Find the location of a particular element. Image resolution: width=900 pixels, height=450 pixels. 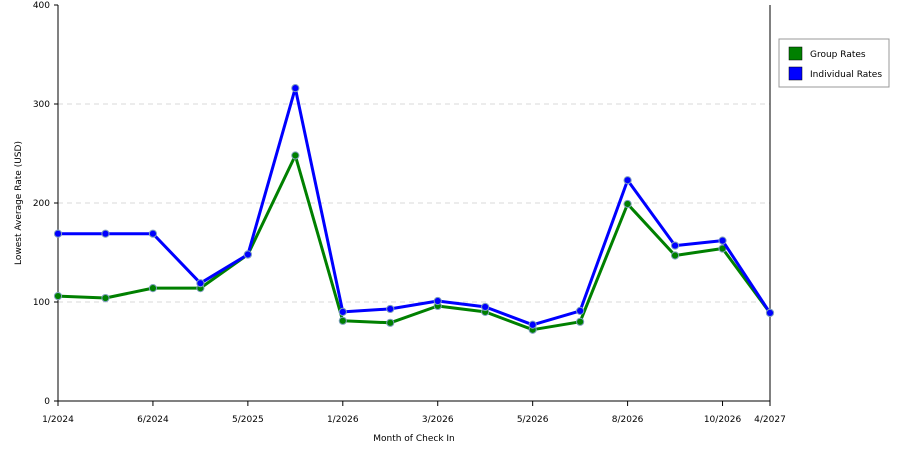

y-tick-label: 400 is located at coordinates (41, 6).